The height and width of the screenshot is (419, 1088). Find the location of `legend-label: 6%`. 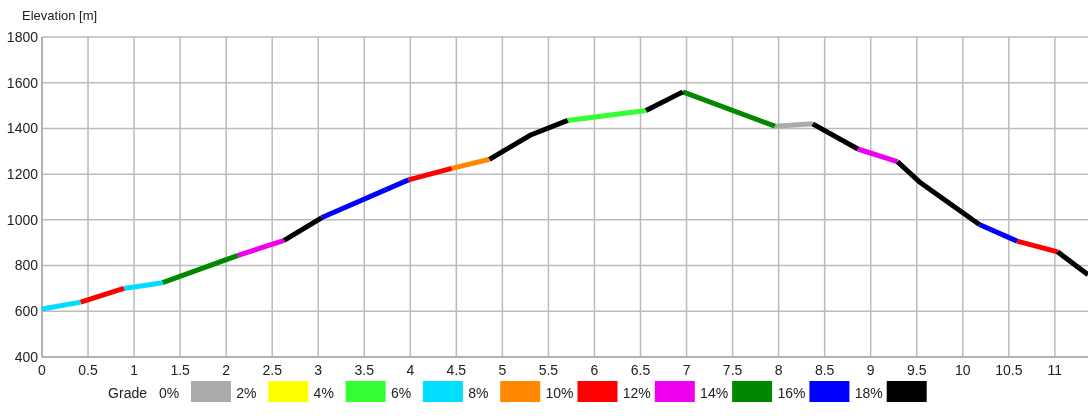

legend-label: 6% is located at coordinates (401, 393).